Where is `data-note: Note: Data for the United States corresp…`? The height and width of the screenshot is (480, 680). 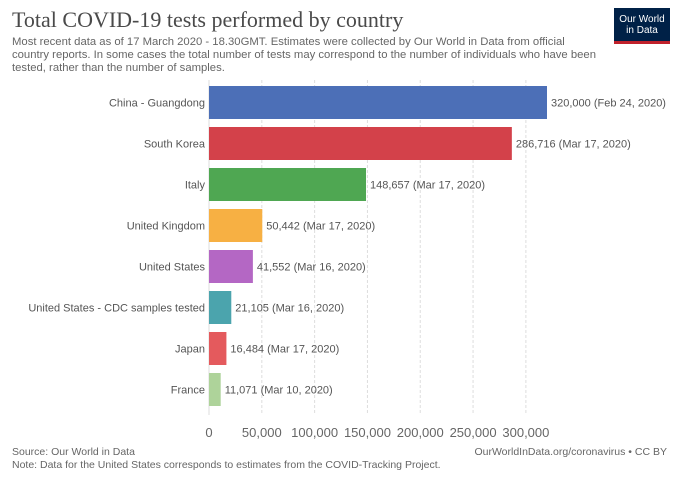
data-note: Note: Data for the United States corresp… is located at coordinates (226, 465).